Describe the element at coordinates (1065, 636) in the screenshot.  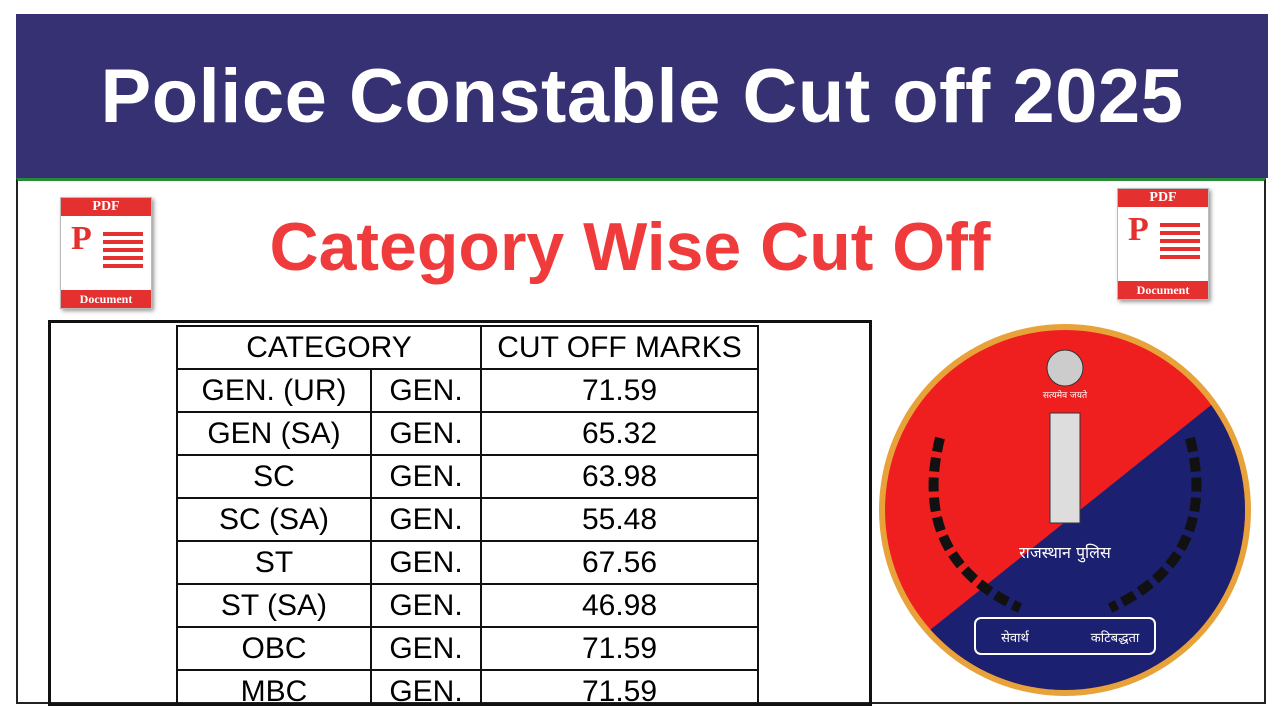
I see `emblem-scroll` at that location.